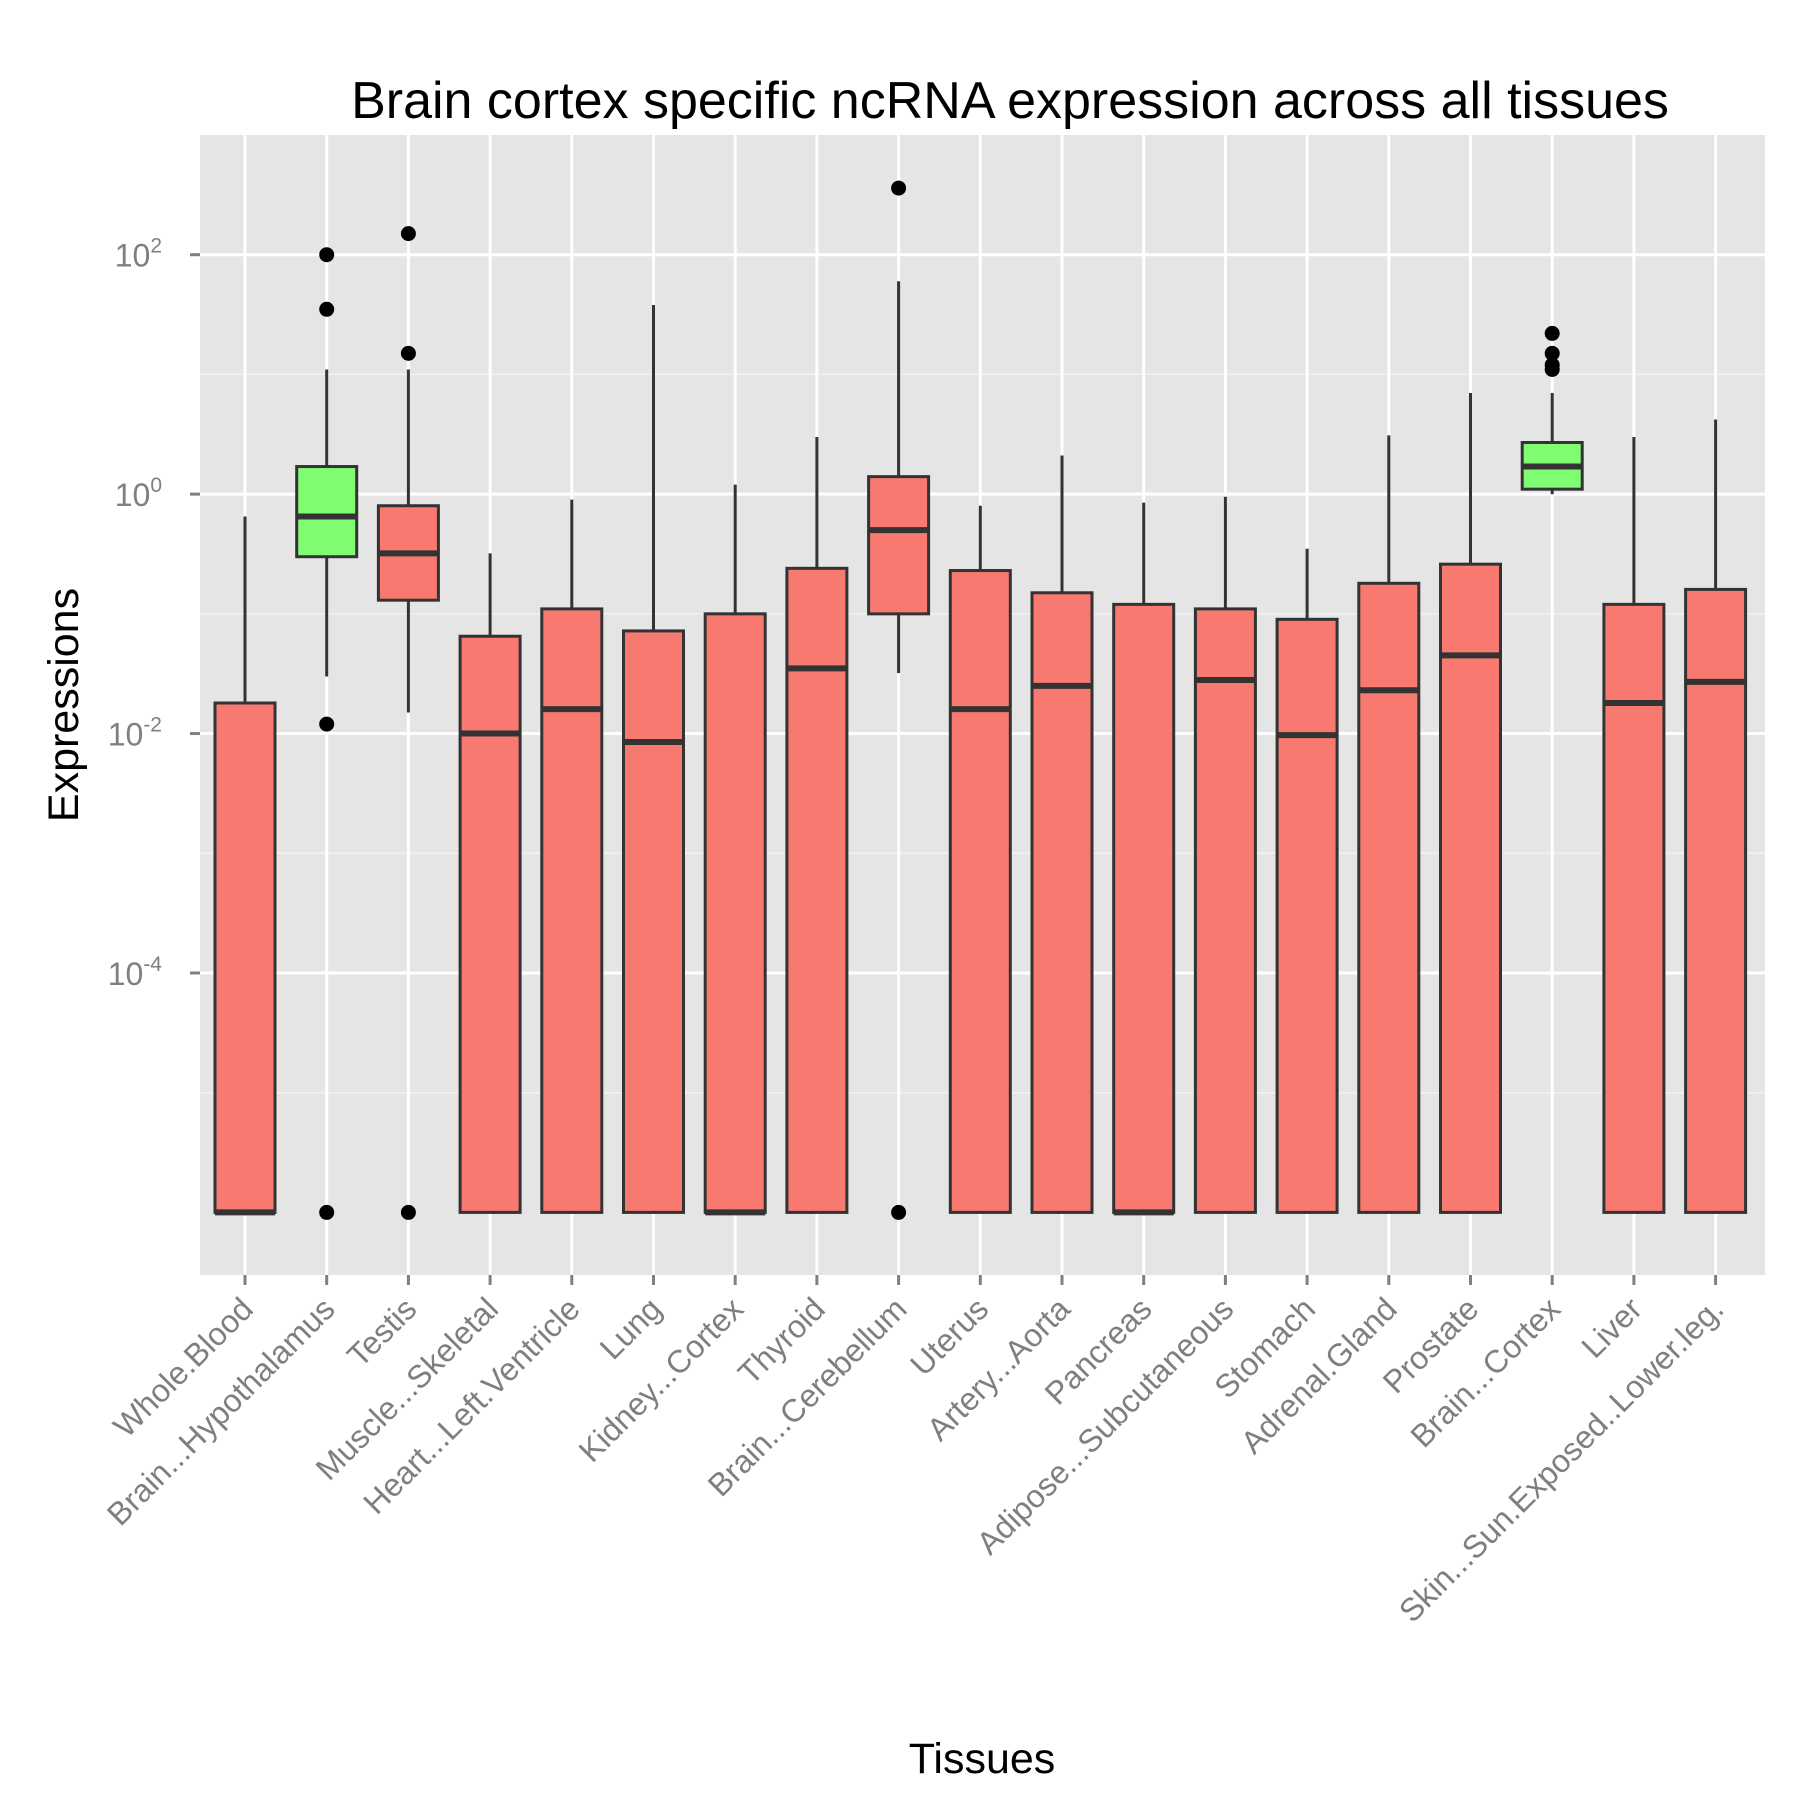 This screenshot has height=1800, width=1800. What do you see at coordinates (982, 1759) in the screenshot?
I see `x-axis-title: Tissues` at bounding box center [982, 1759].